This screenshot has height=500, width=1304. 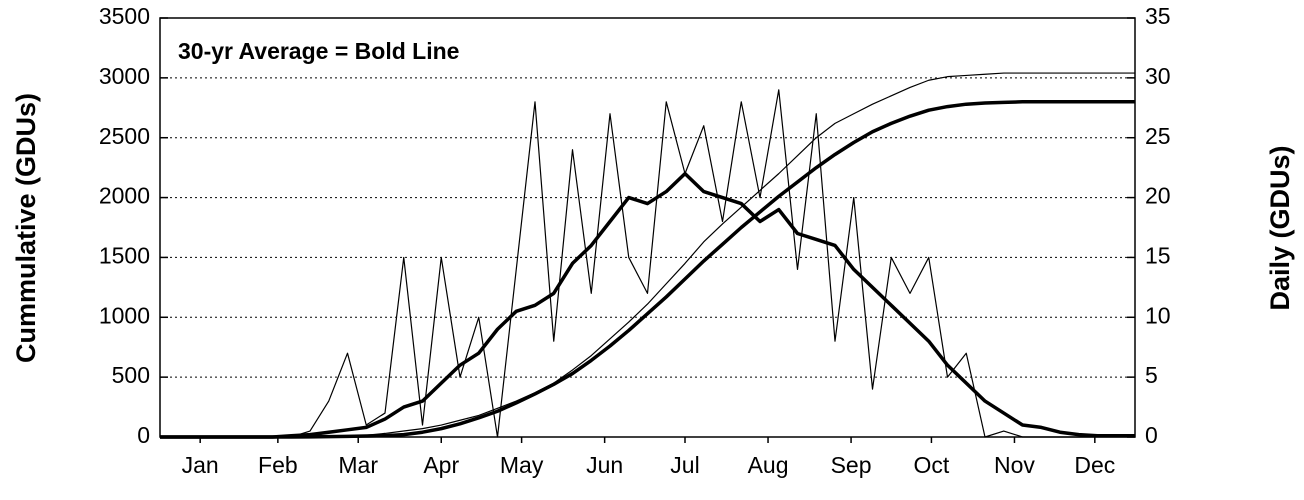 What do you see at coordinates (441, 465) in the screenshot?
I see `x-tick-label: Apr` at bounding box center [441, 465].